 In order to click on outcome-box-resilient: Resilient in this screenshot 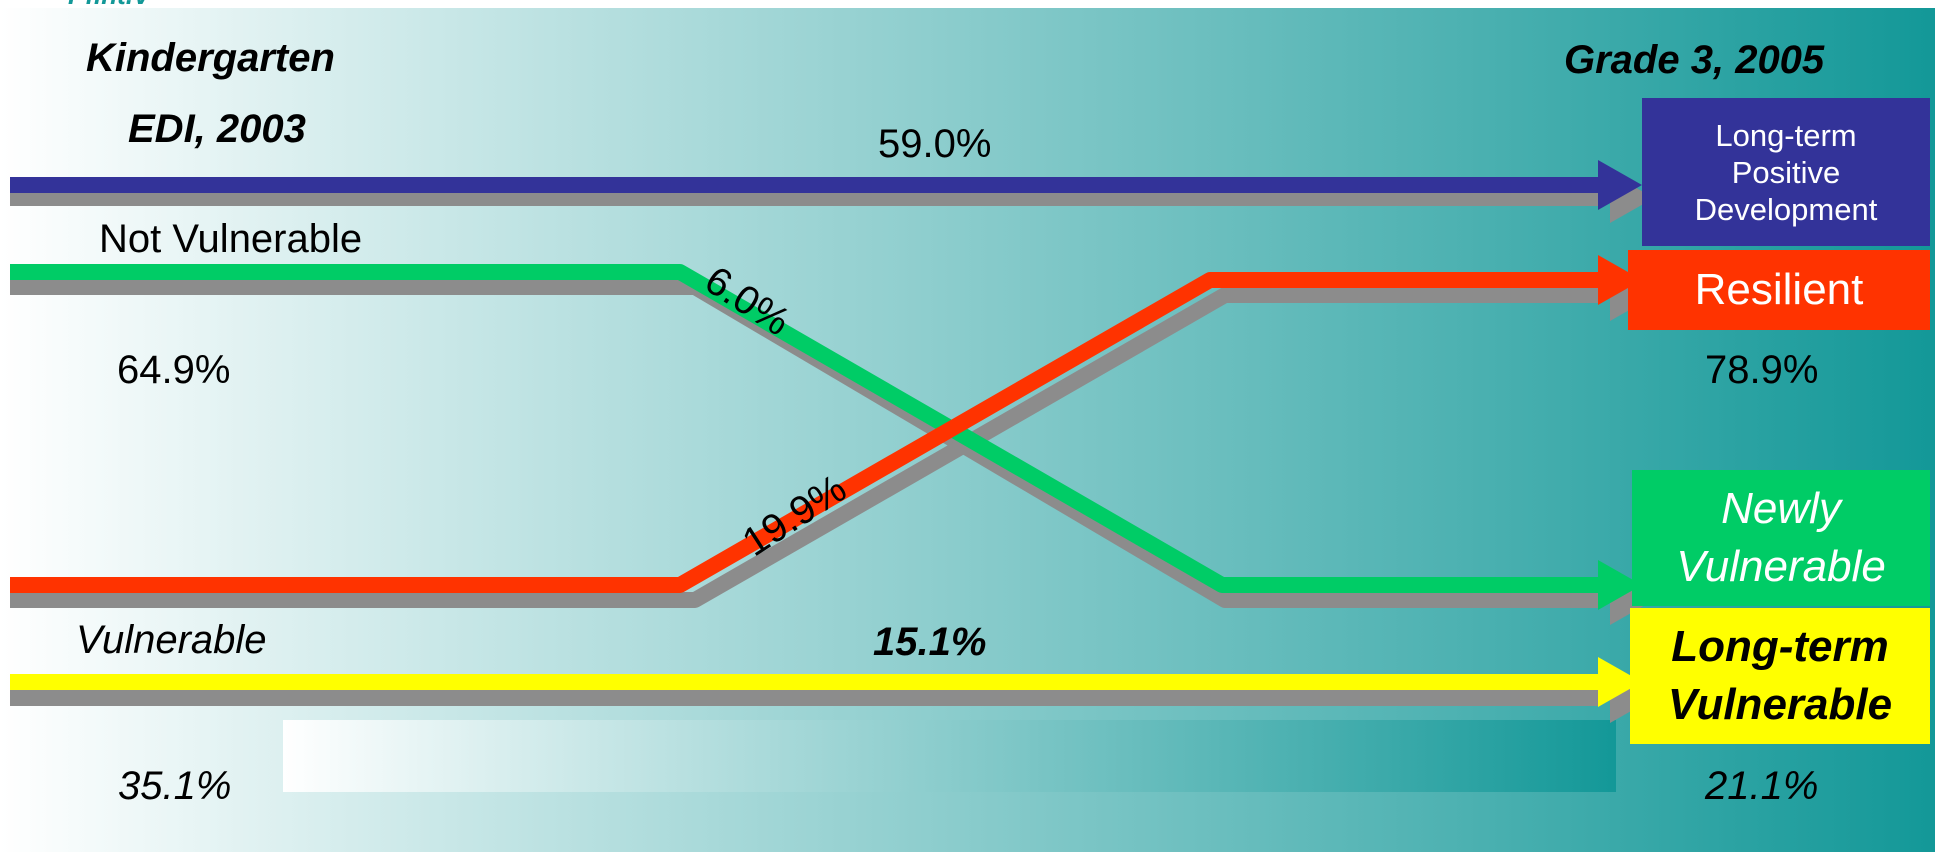, I will do `click(1779, 290)`.